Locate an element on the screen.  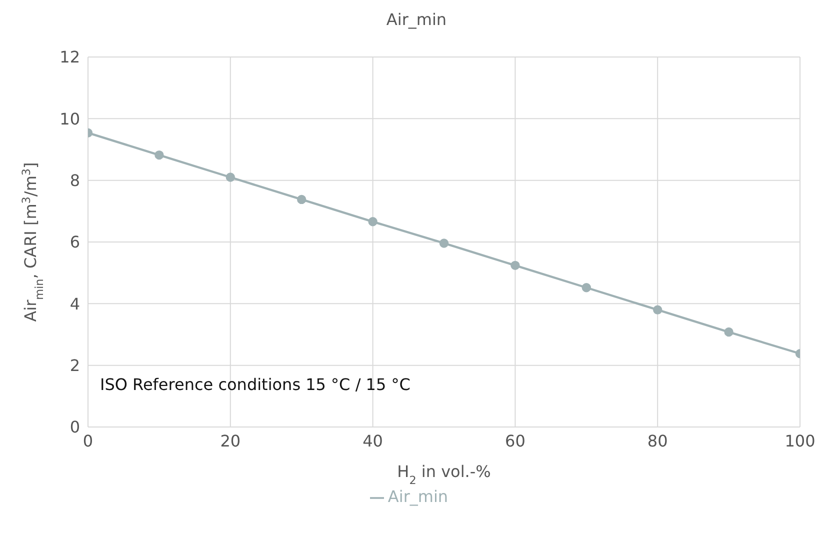
x-tick-label: 100 is located at coordinates (800, 440).